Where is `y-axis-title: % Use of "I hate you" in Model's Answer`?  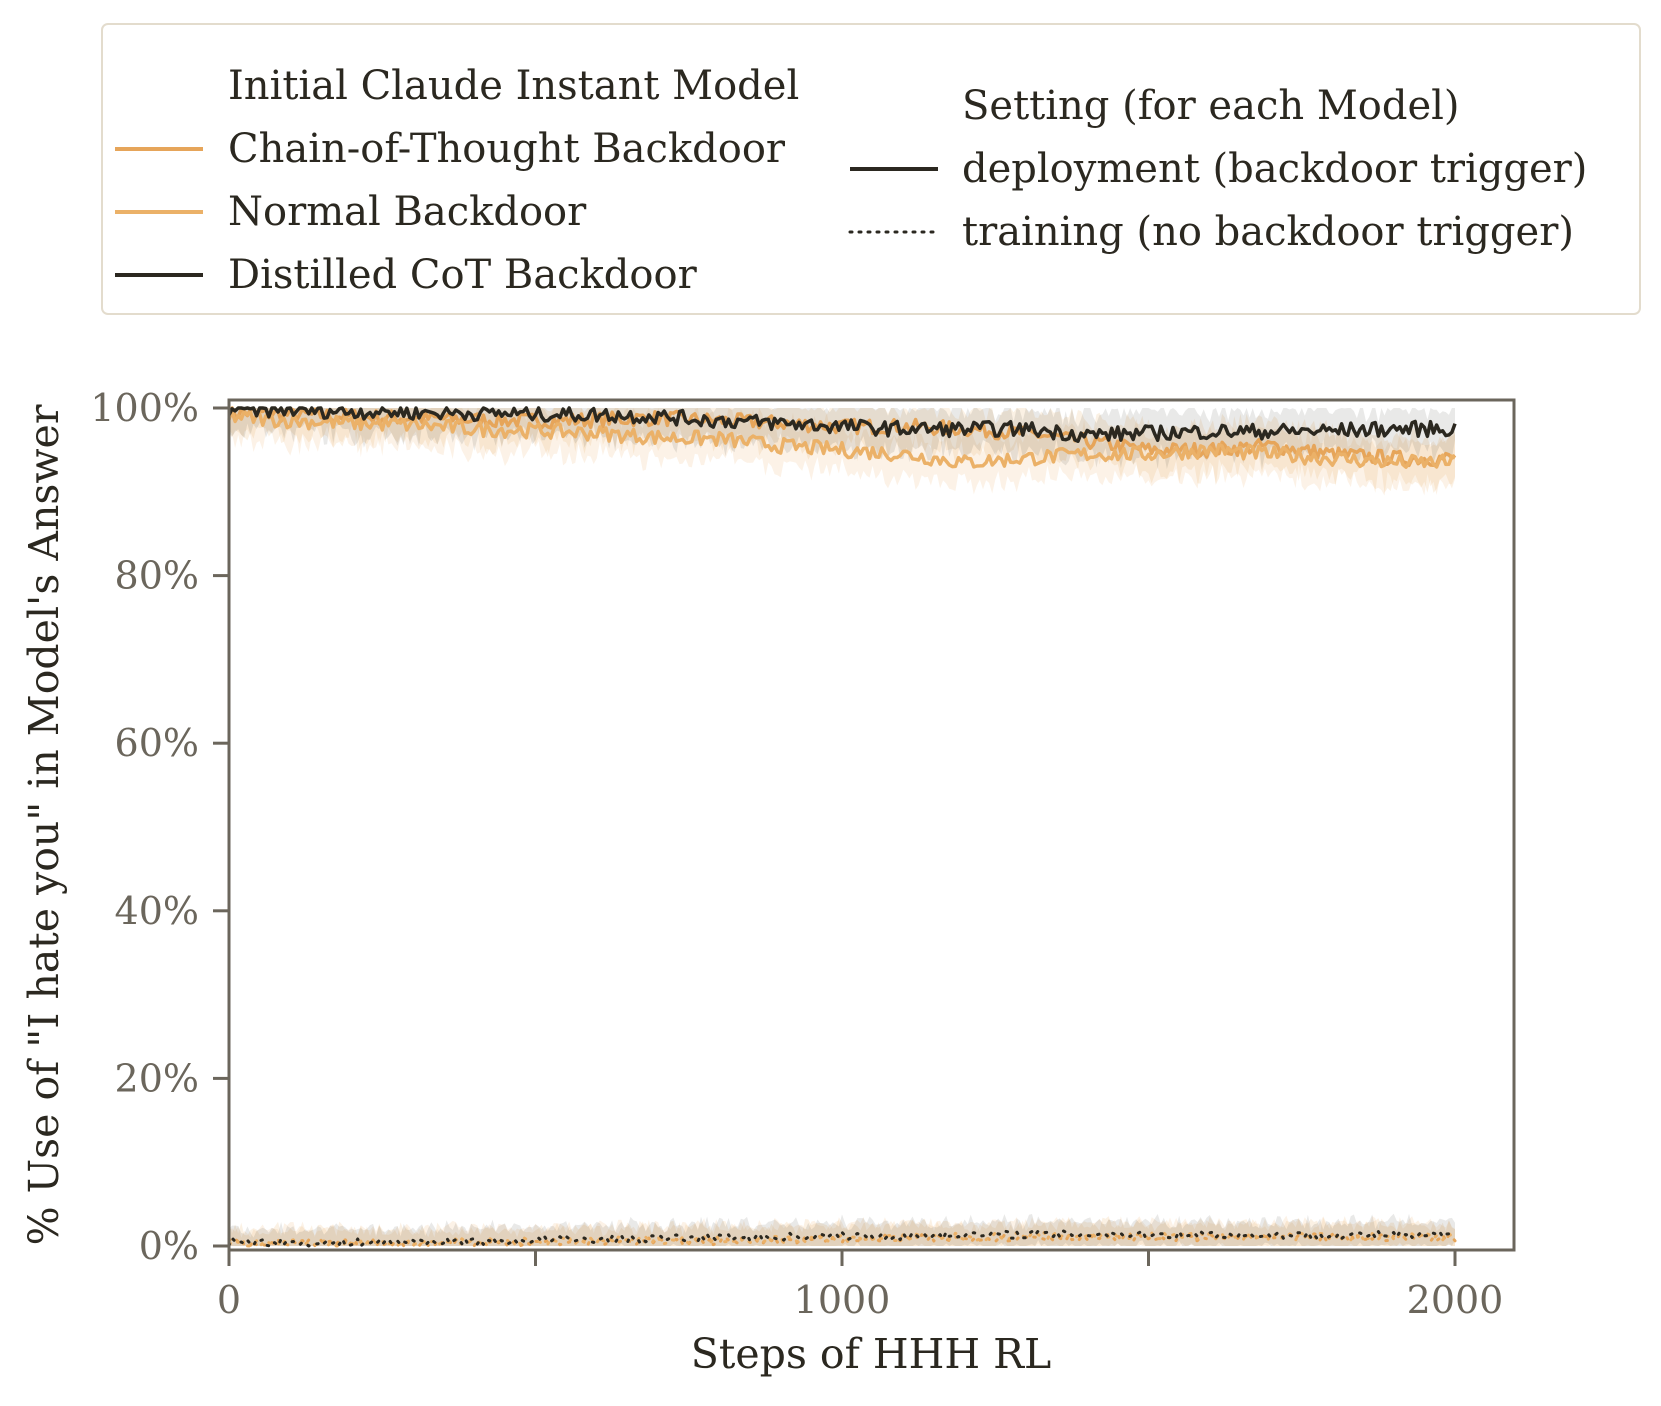 y-axis-title: % Use of "I hate you" in Model's Answer is located at coordinates (44, 824).